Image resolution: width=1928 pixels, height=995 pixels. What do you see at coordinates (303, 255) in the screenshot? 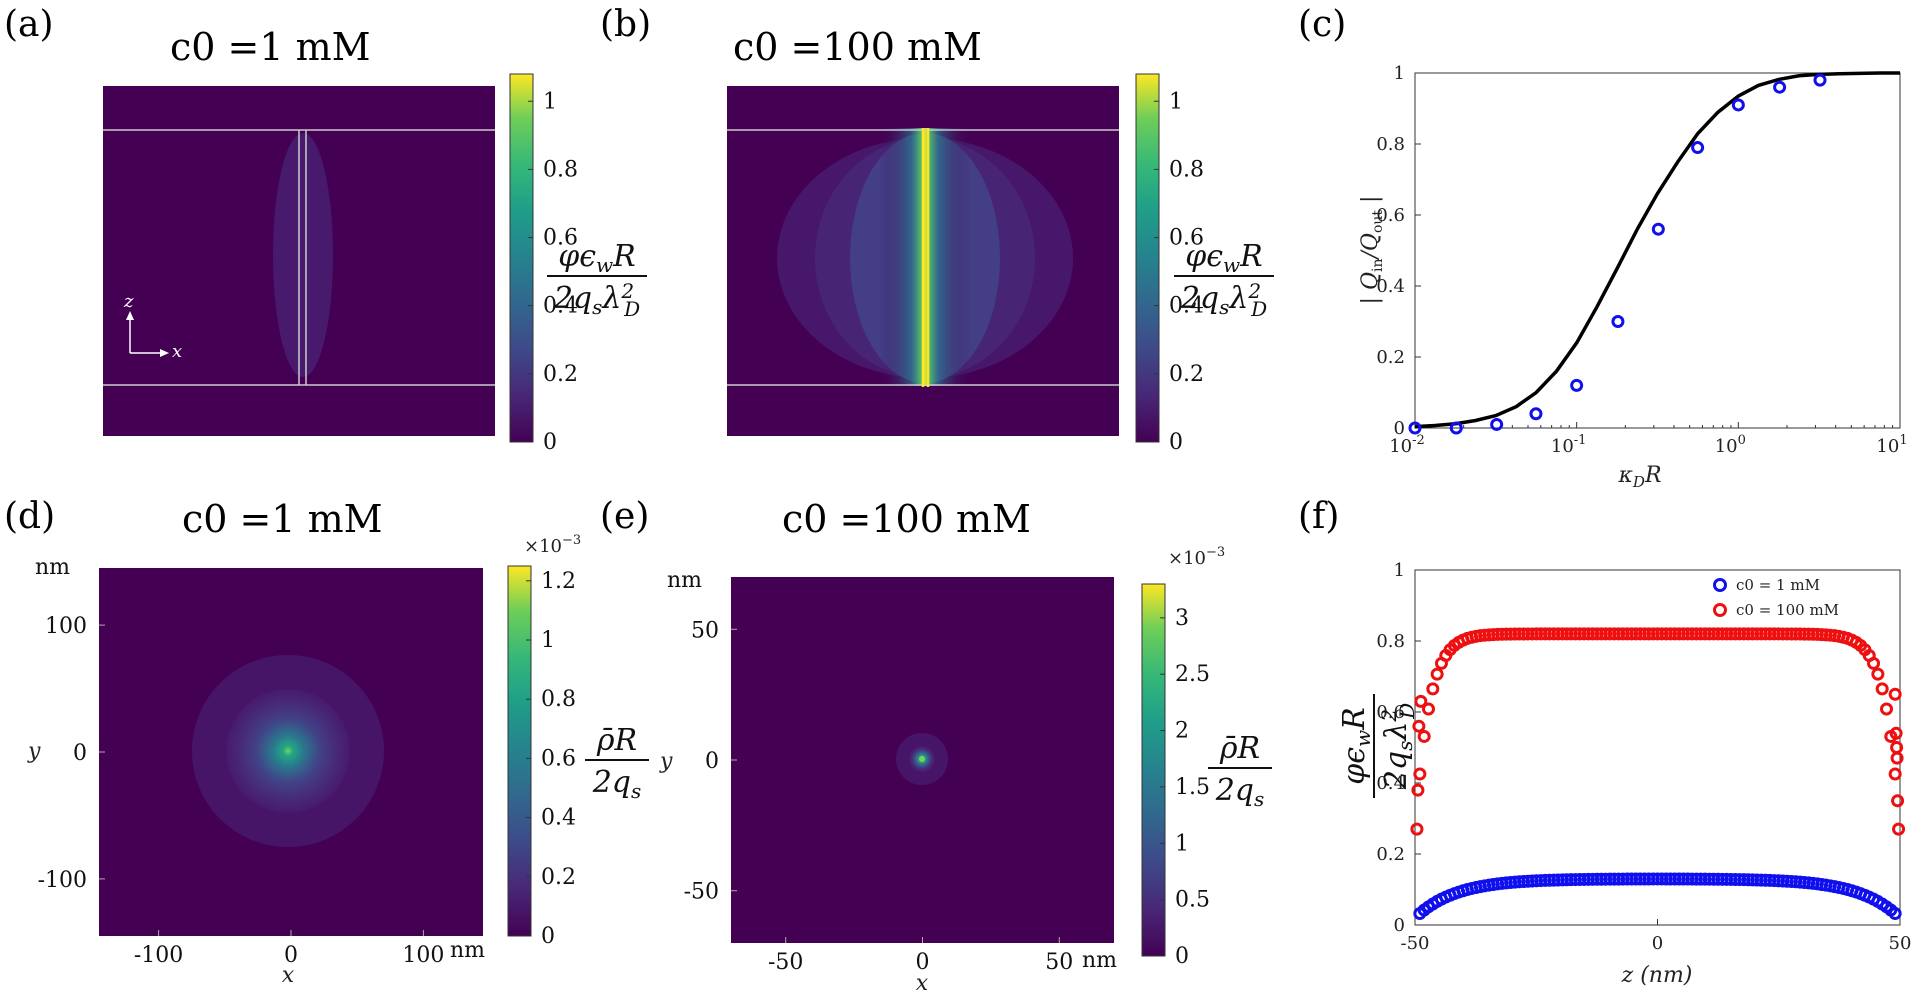
I see `panel-a-halo` at bounding box center [303, 255].